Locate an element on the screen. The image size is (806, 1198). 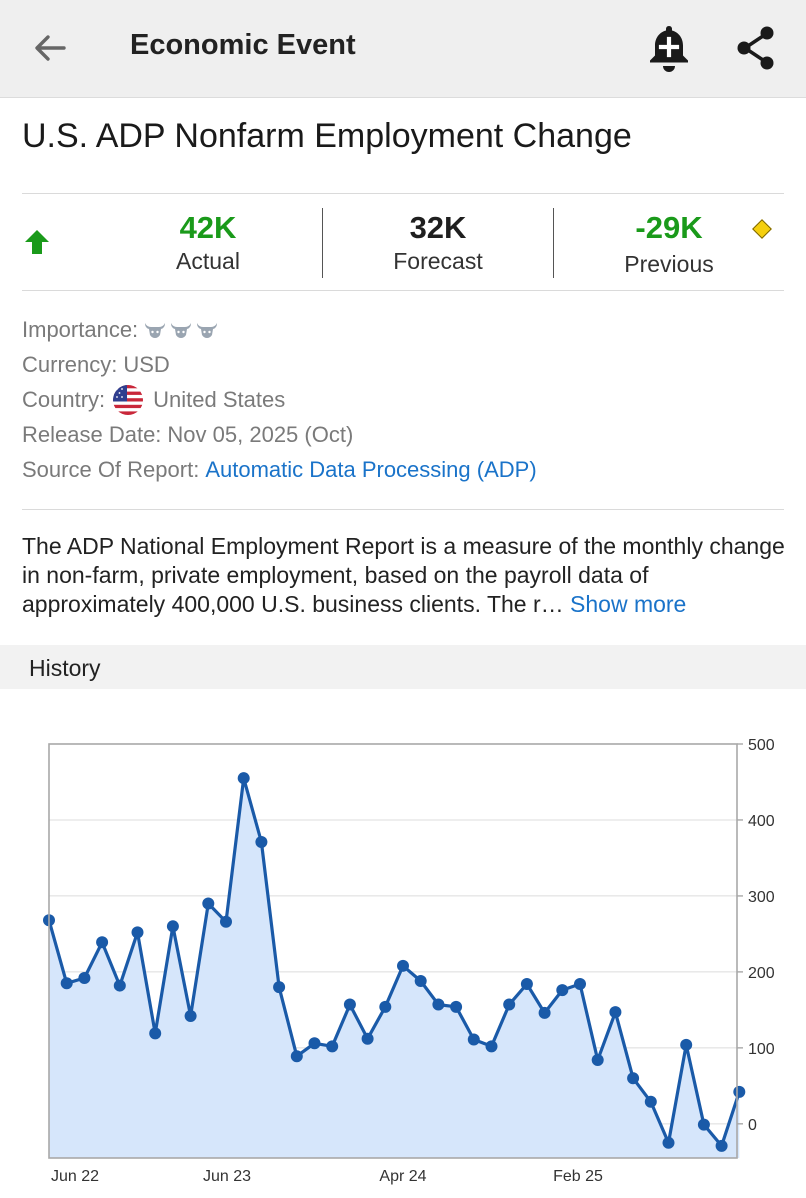
chart-y-tick-label: 0 is located at coordinates (752, 1125).